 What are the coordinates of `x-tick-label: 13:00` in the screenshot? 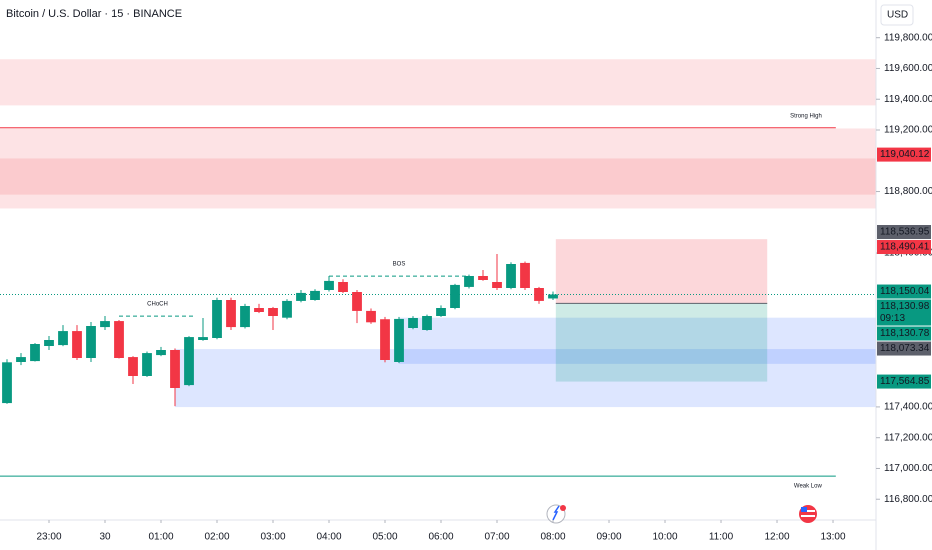 It's located at (833, 537).